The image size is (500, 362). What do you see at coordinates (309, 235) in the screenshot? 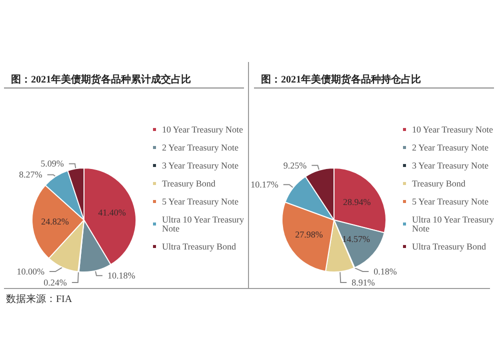
I see `data-label: 27.98%` at bounding box center [309, 235].